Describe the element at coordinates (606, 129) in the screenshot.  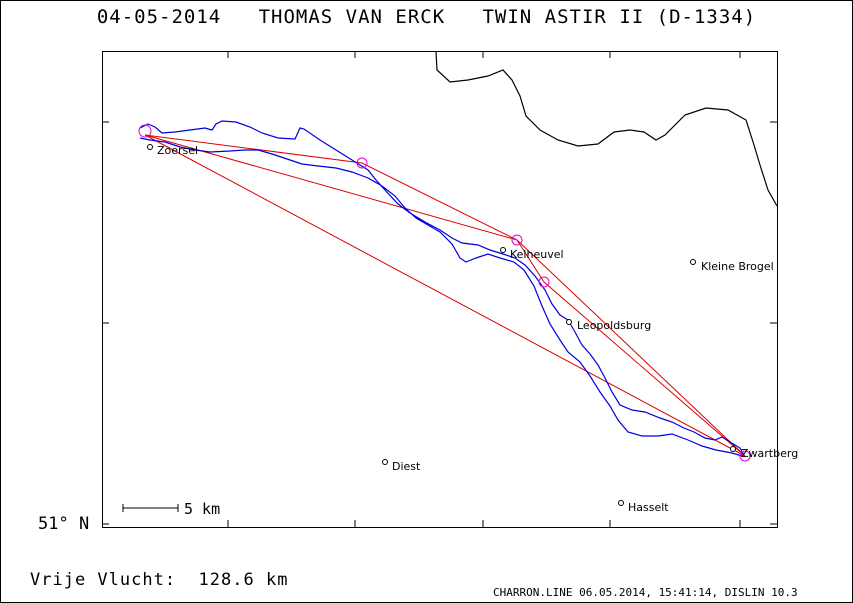
I see `country-border` at that location.